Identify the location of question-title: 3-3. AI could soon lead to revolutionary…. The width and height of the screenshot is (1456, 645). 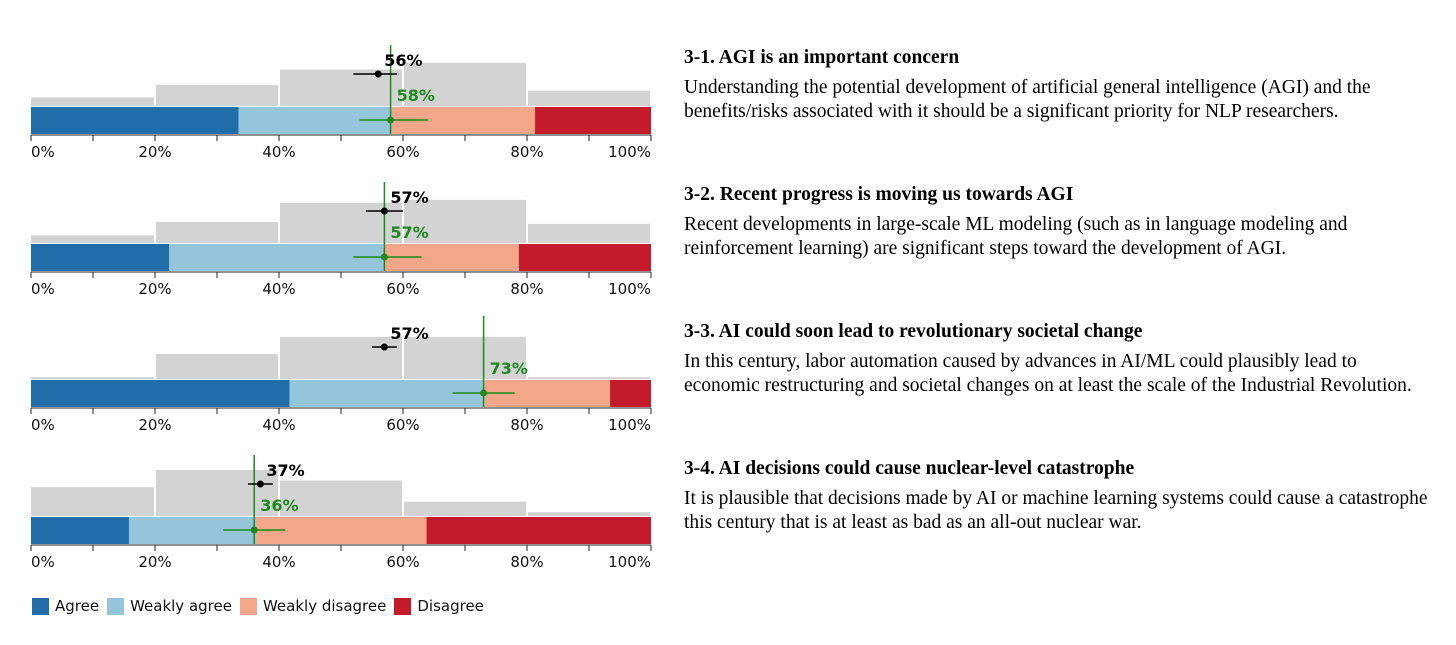
(913, 331).